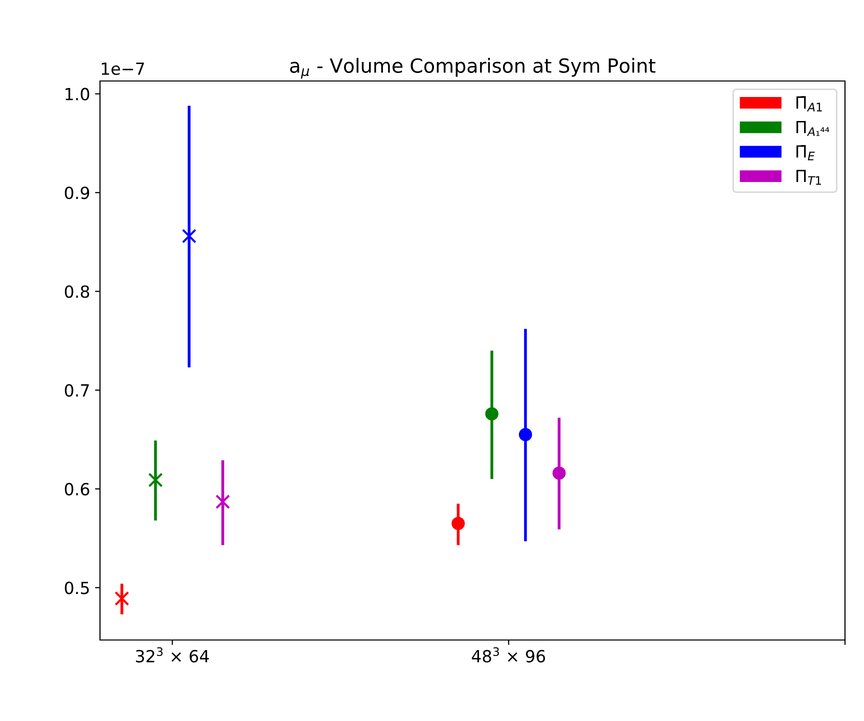  I want to click on y-tick-label: 0.6, so click(77, 489).